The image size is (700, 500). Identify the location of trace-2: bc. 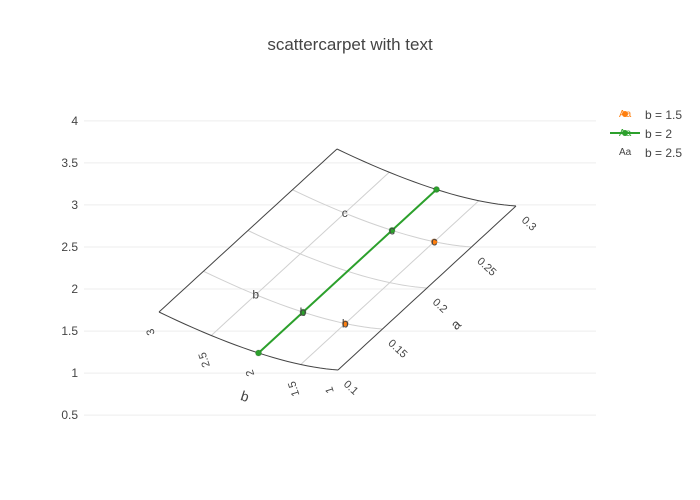
(299, 254).